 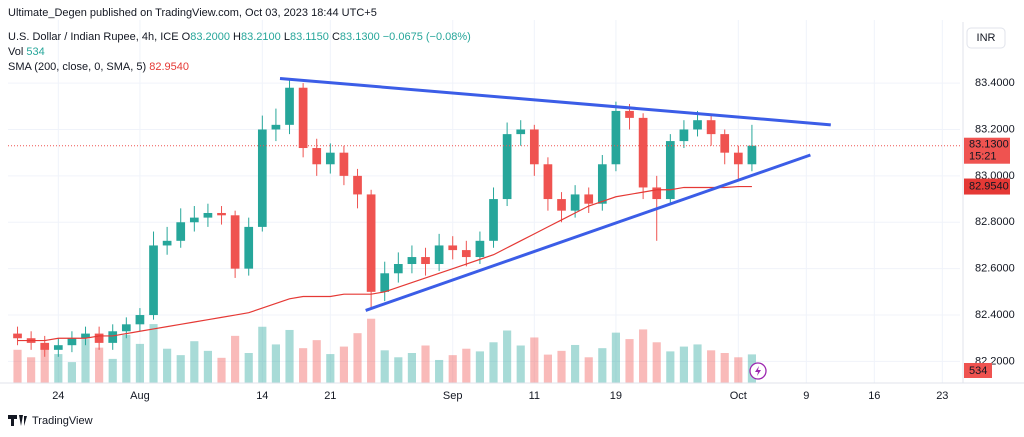 What do you see at coordinates (15, 52) in the screenshot?
I see `legend-volume-name: Vol` at bounding box center [15, 52].